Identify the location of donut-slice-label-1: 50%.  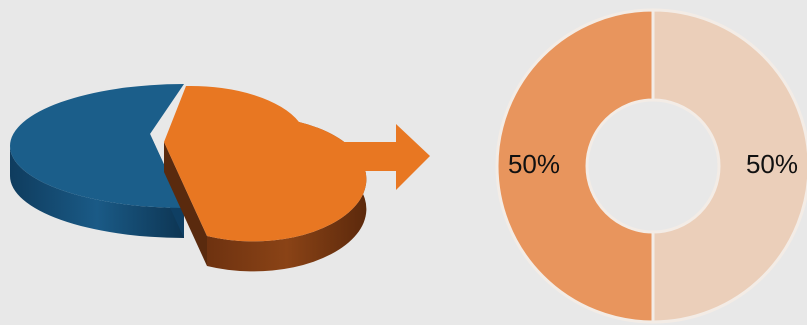
(534, 164).